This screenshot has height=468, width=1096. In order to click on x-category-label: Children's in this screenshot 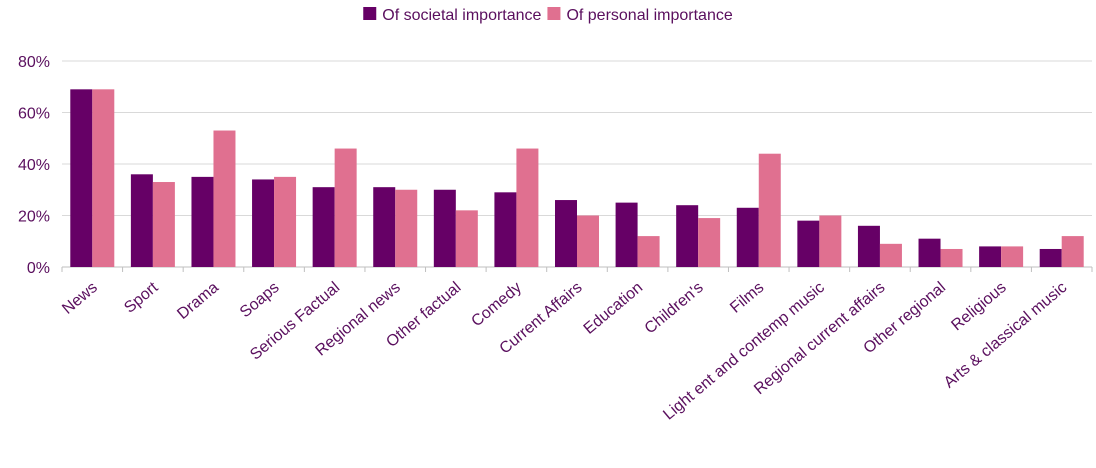, I will do `click(674, 308)`.